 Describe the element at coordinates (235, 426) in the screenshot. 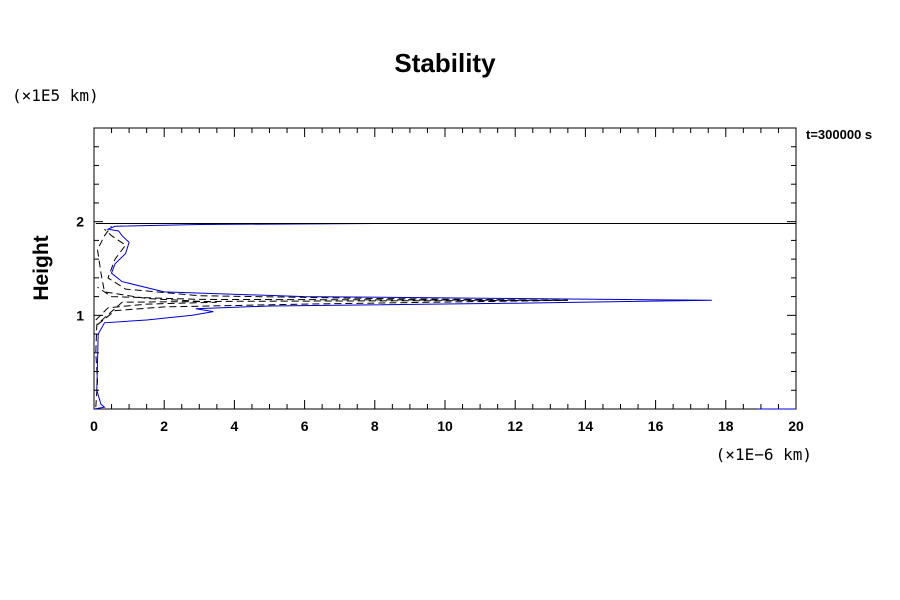

I see `x-tick-label: 4` at that location.